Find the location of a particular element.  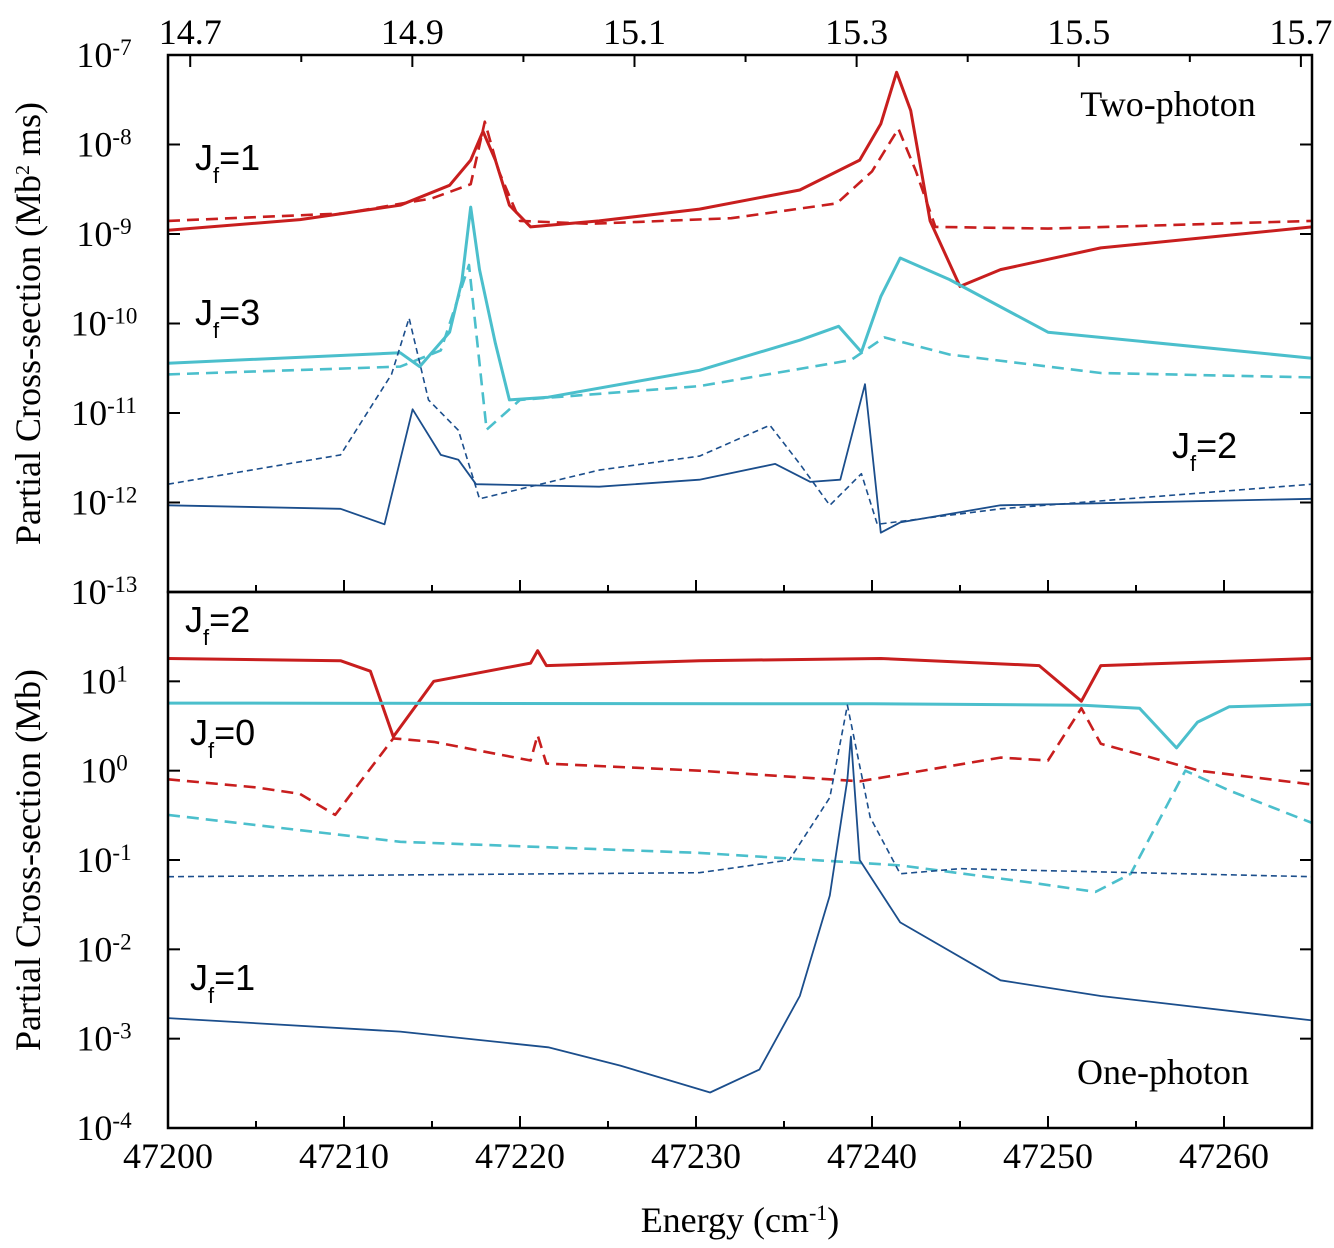

tick-exponent: -4 is located at coordinates (122, 1120).